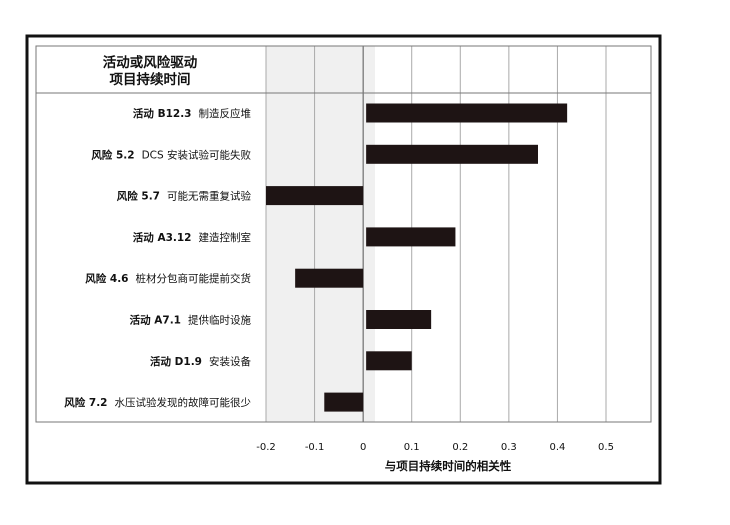 This screenshot has width=730, height=525. Describe the element at coordinates (138, 196) in the screenshot. I see `category-prefix: 风险 5.7` at that location.